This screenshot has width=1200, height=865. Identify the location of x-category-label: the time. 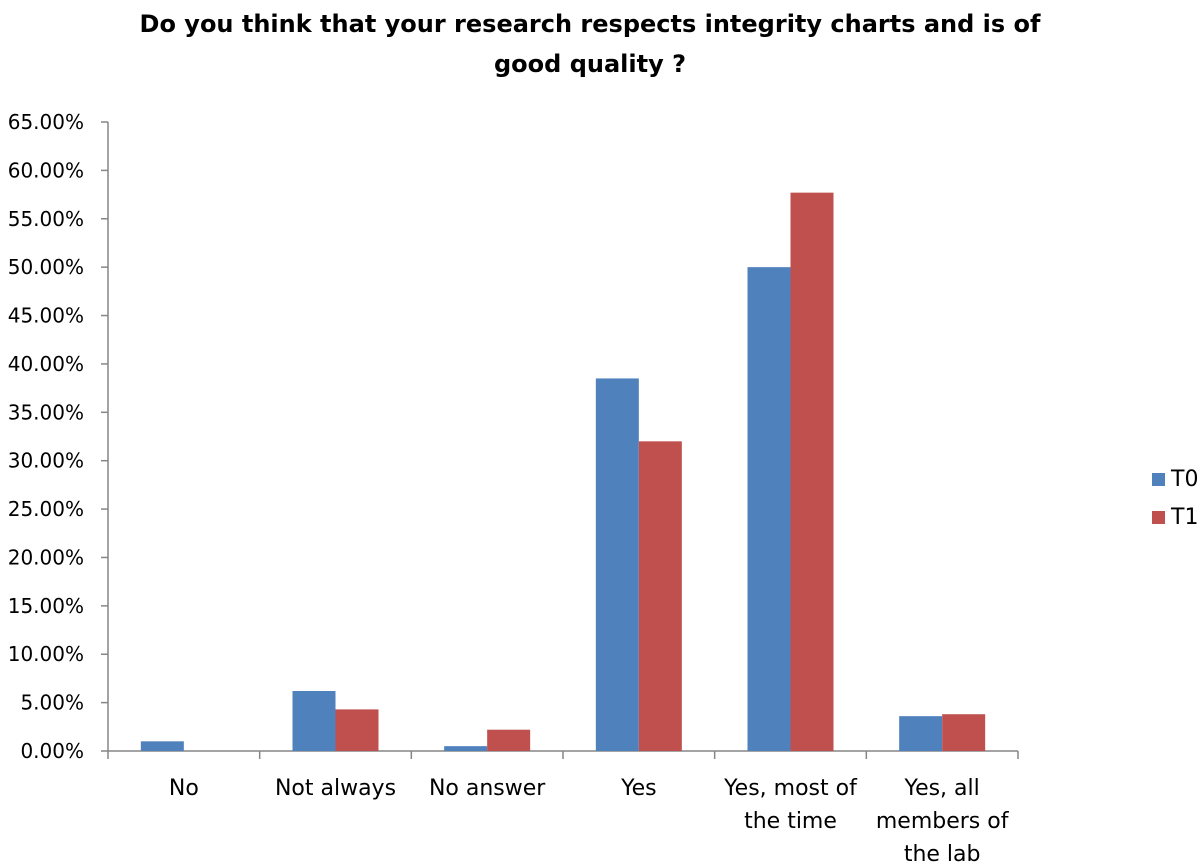
(790, 821).